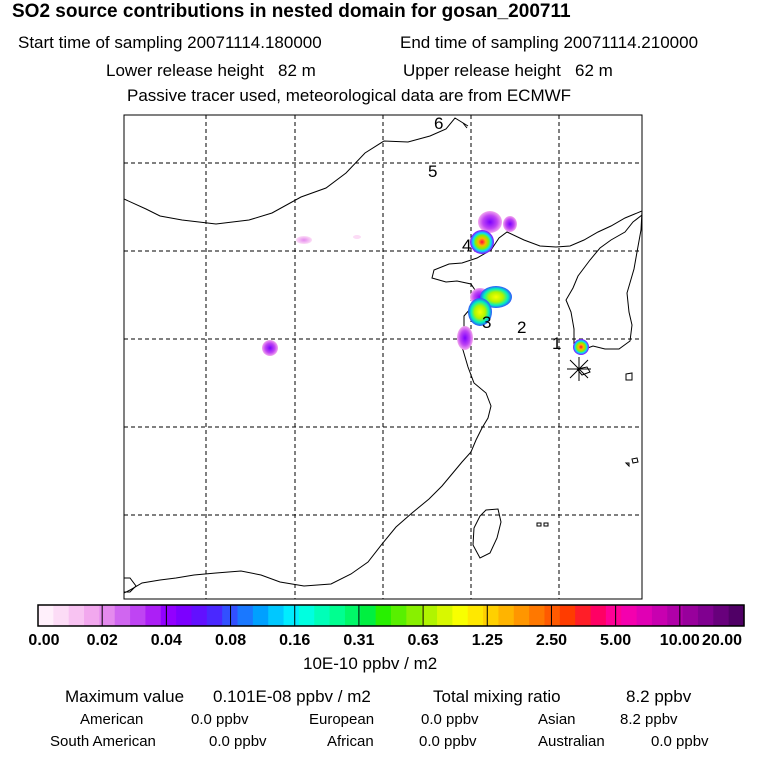  What do you see at coordinates (432, 171) in the screenshot?
I see `region-label-5: 5` at bounding box center [432, 171].